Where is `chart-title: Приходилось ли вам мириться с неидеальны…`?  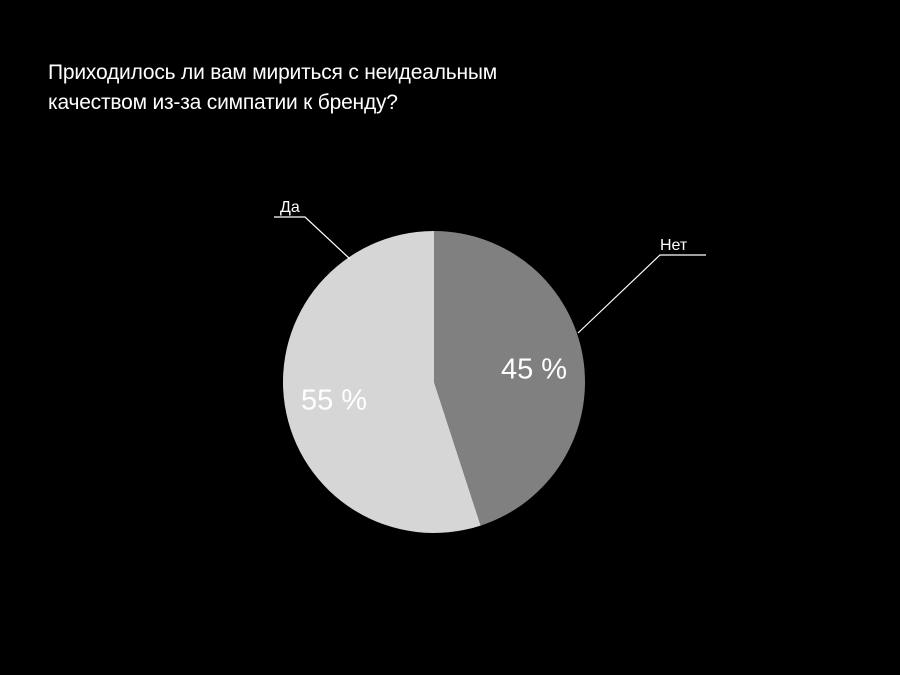 chart-title: Приходилось ли вам мириться с неидеальны… is located at coordinates (328, 88).